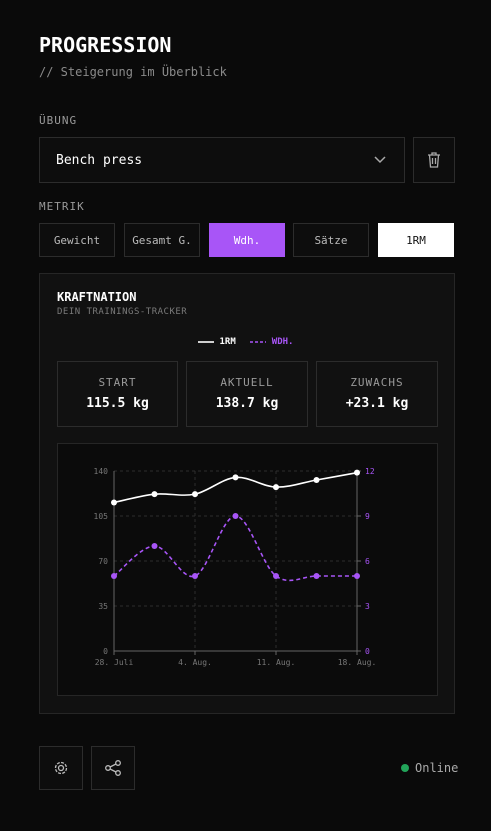 This screenshot has height=831, width=491. What do you see at coordinates (370, 471) in the screenshot?
I see `y2-tick-label: 12` at bounding box center [370, 471].